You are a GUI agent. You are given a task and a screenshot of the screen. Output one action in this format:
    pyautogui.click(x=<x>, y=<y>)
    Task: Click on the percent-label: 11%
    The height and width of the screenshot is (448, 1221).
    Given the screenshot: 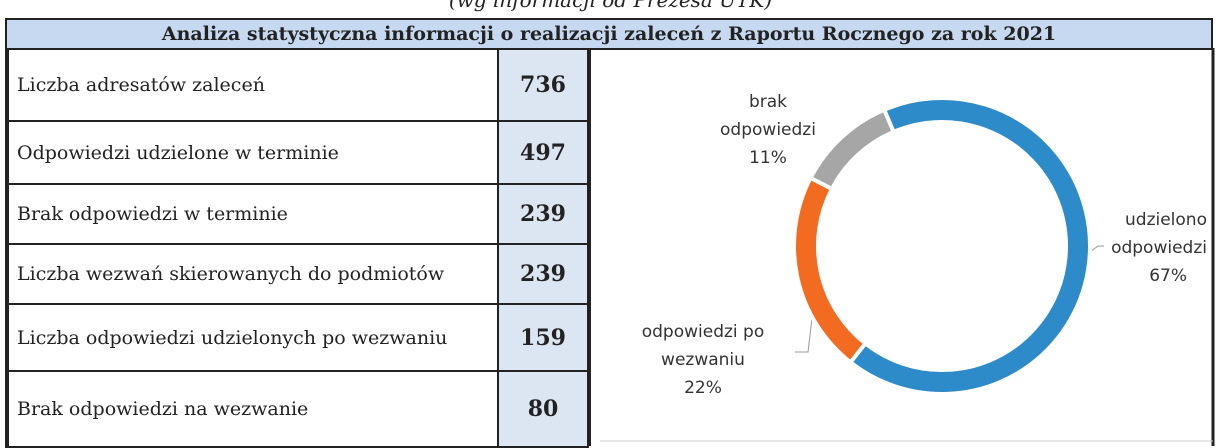 What is the action you would take?
    pyautogui.click(x=768, y=158)
    